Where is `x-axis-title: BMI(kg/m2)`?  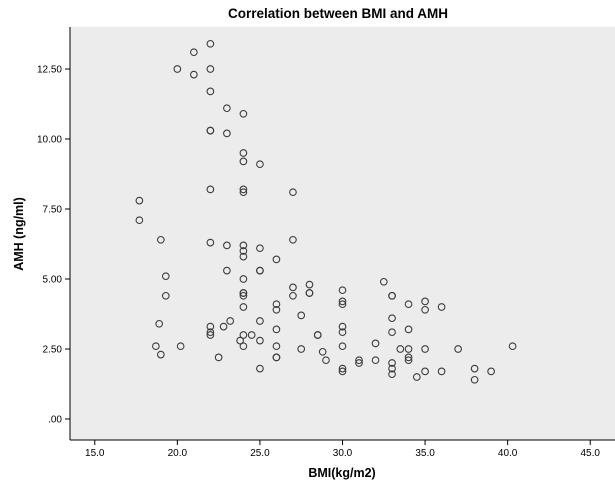
x-axis-title: BMI(kg/m2) is located at coordinates (341, 473).